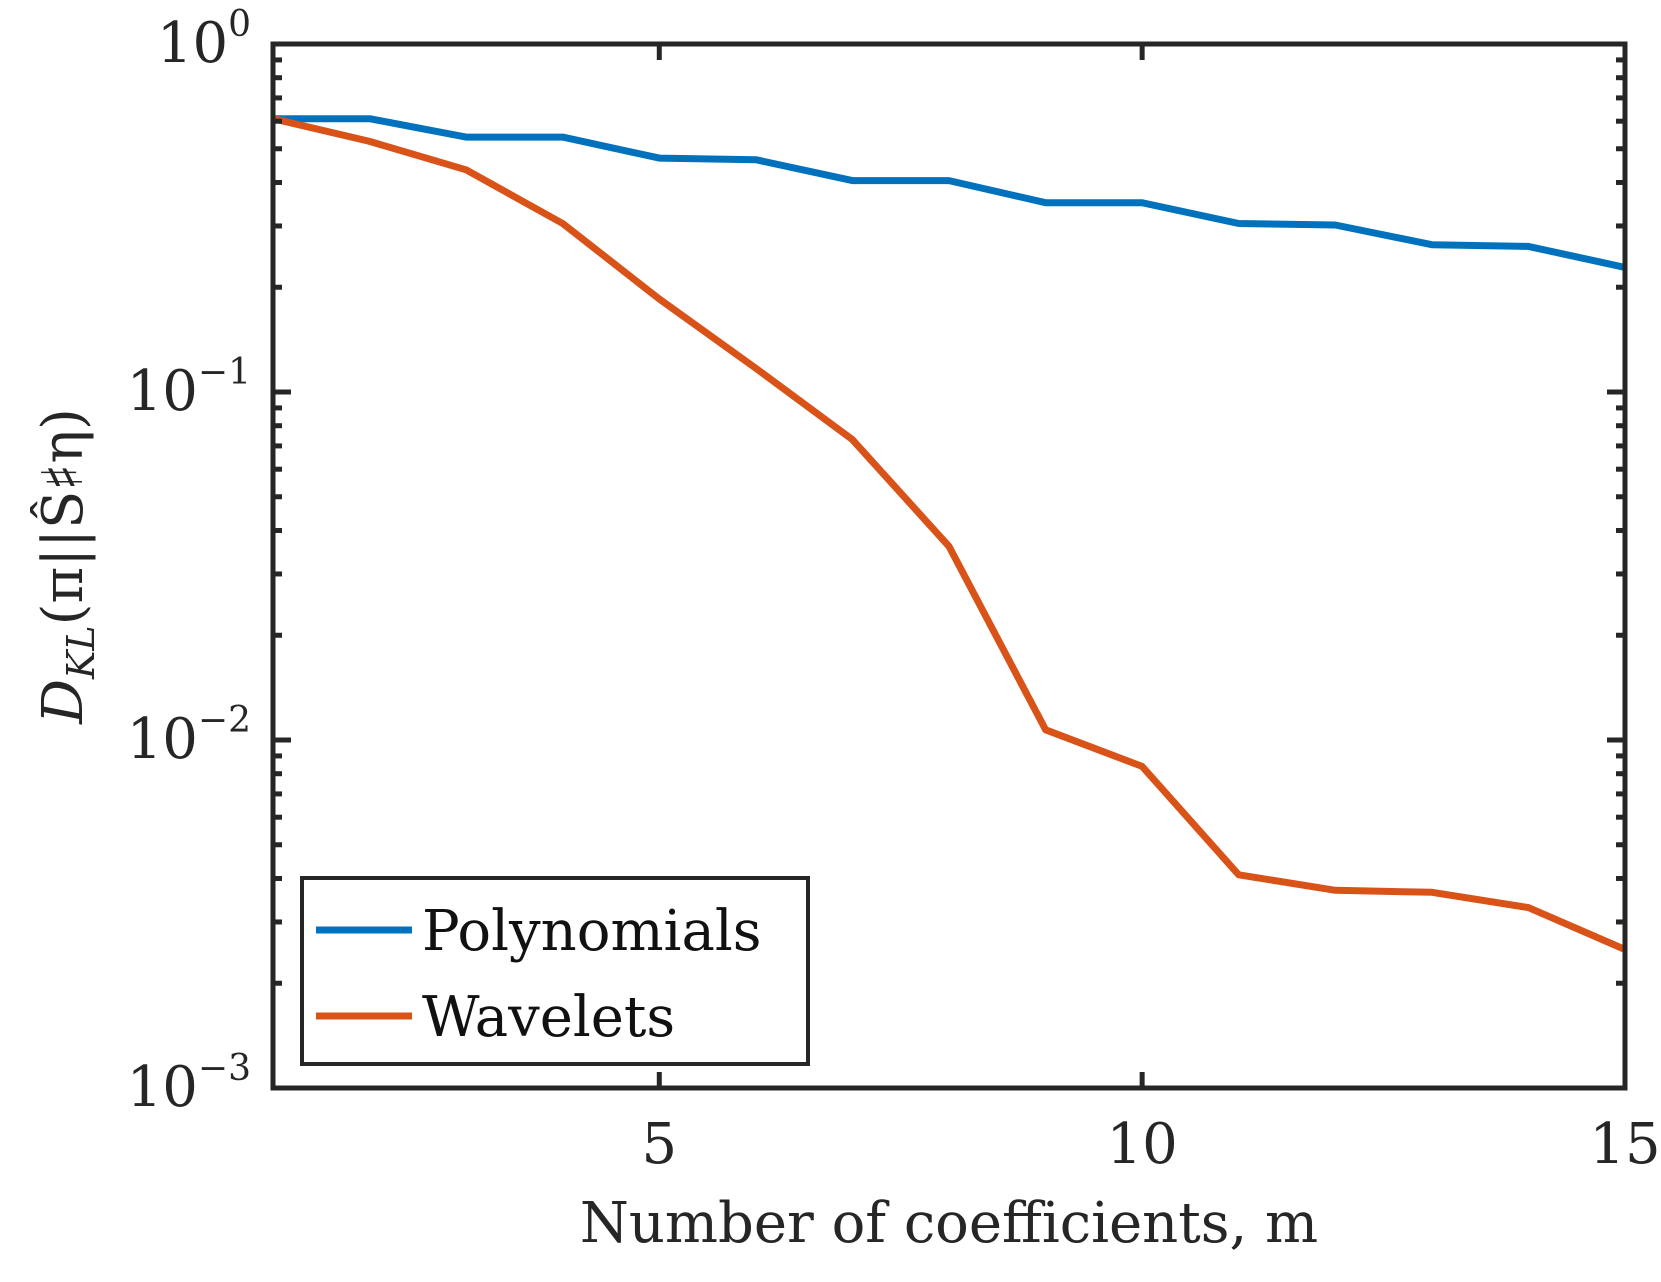 This screenshot has width=1661, height=1282. I want to click on legend-box, so click(555, 971).